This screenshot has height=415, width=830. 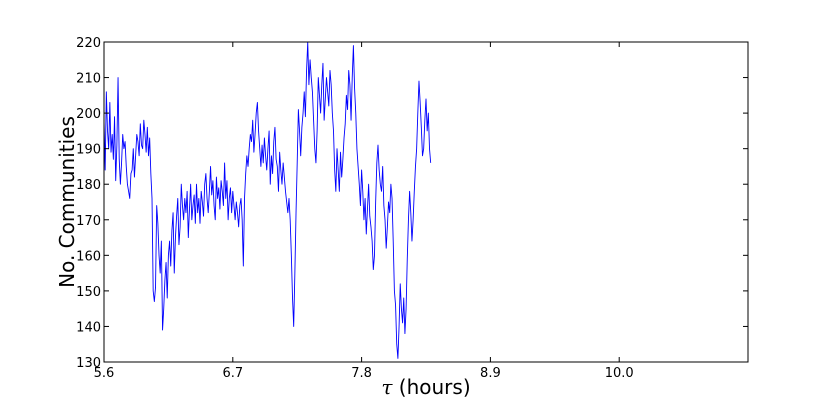 I want to click on y-tick-label: 180, so click(x=88, y=185).